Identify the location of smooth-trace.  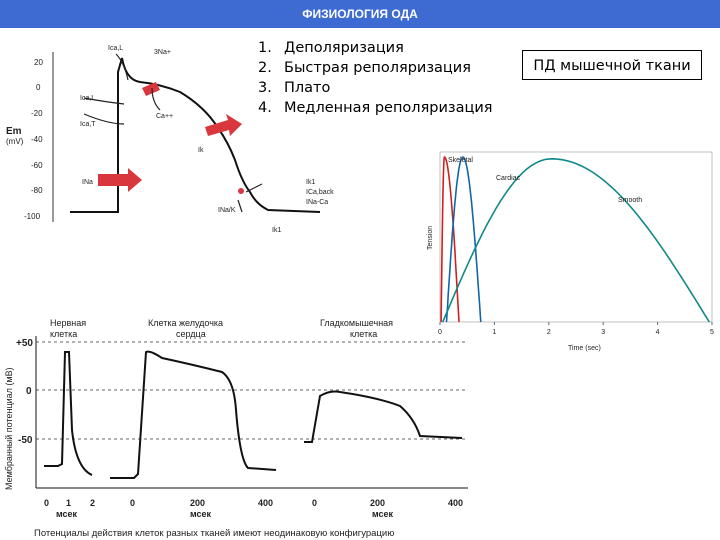
(383, 416).